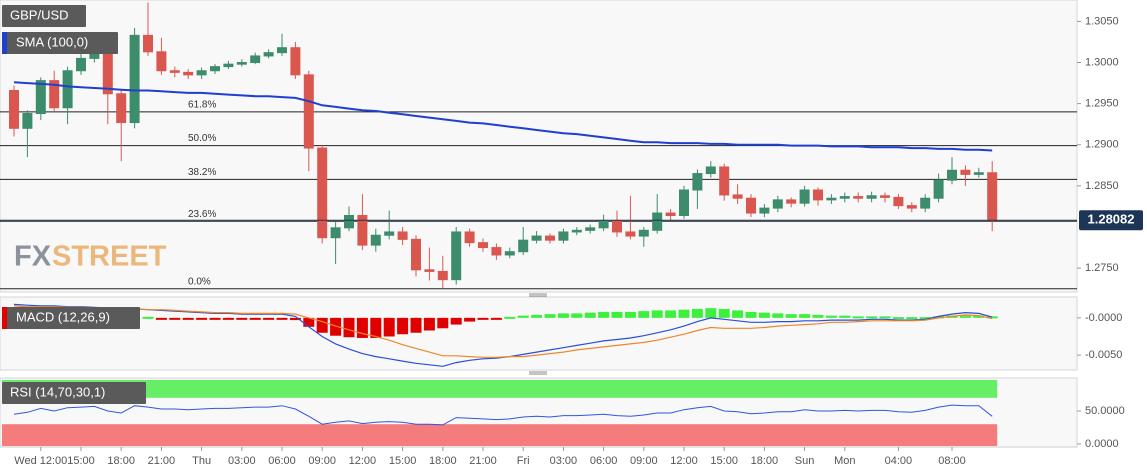 The height and width of the screenshot is (472, 1147). Describe the element at coordinates (538, 334) in the screenshot. I see `resize-grip` at that location.